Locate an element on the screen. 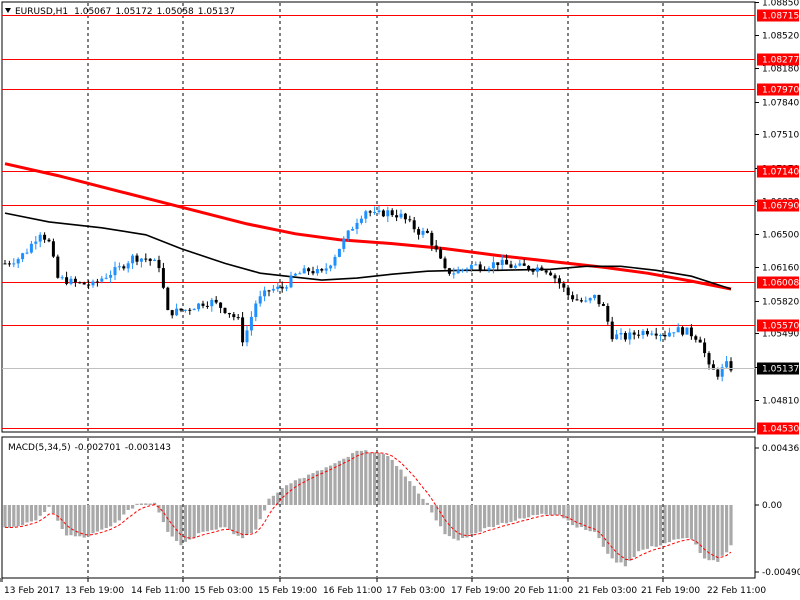 The width and height of the screenshot is (800, 600). time-tick-9: 21 Feb 03:00 is located at coordinates (607, 591).